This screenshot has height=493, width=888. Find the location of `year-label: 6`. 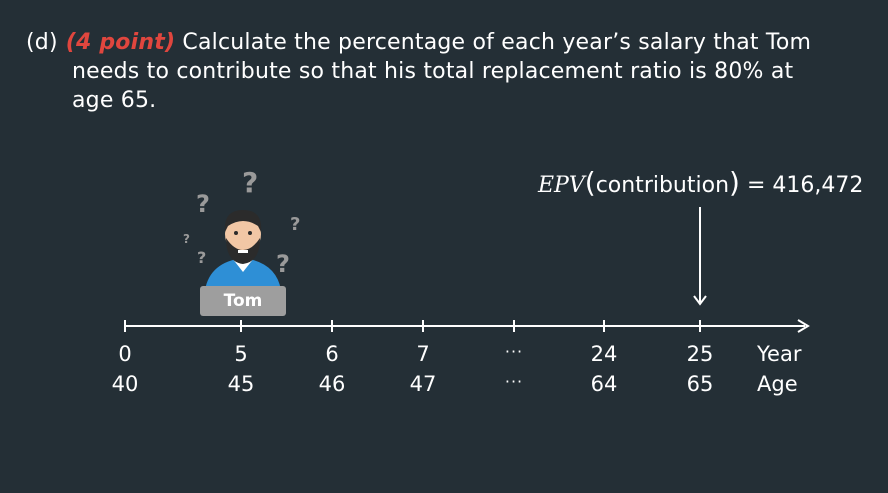

year-label: 6 is located at coordinates (332, 354).